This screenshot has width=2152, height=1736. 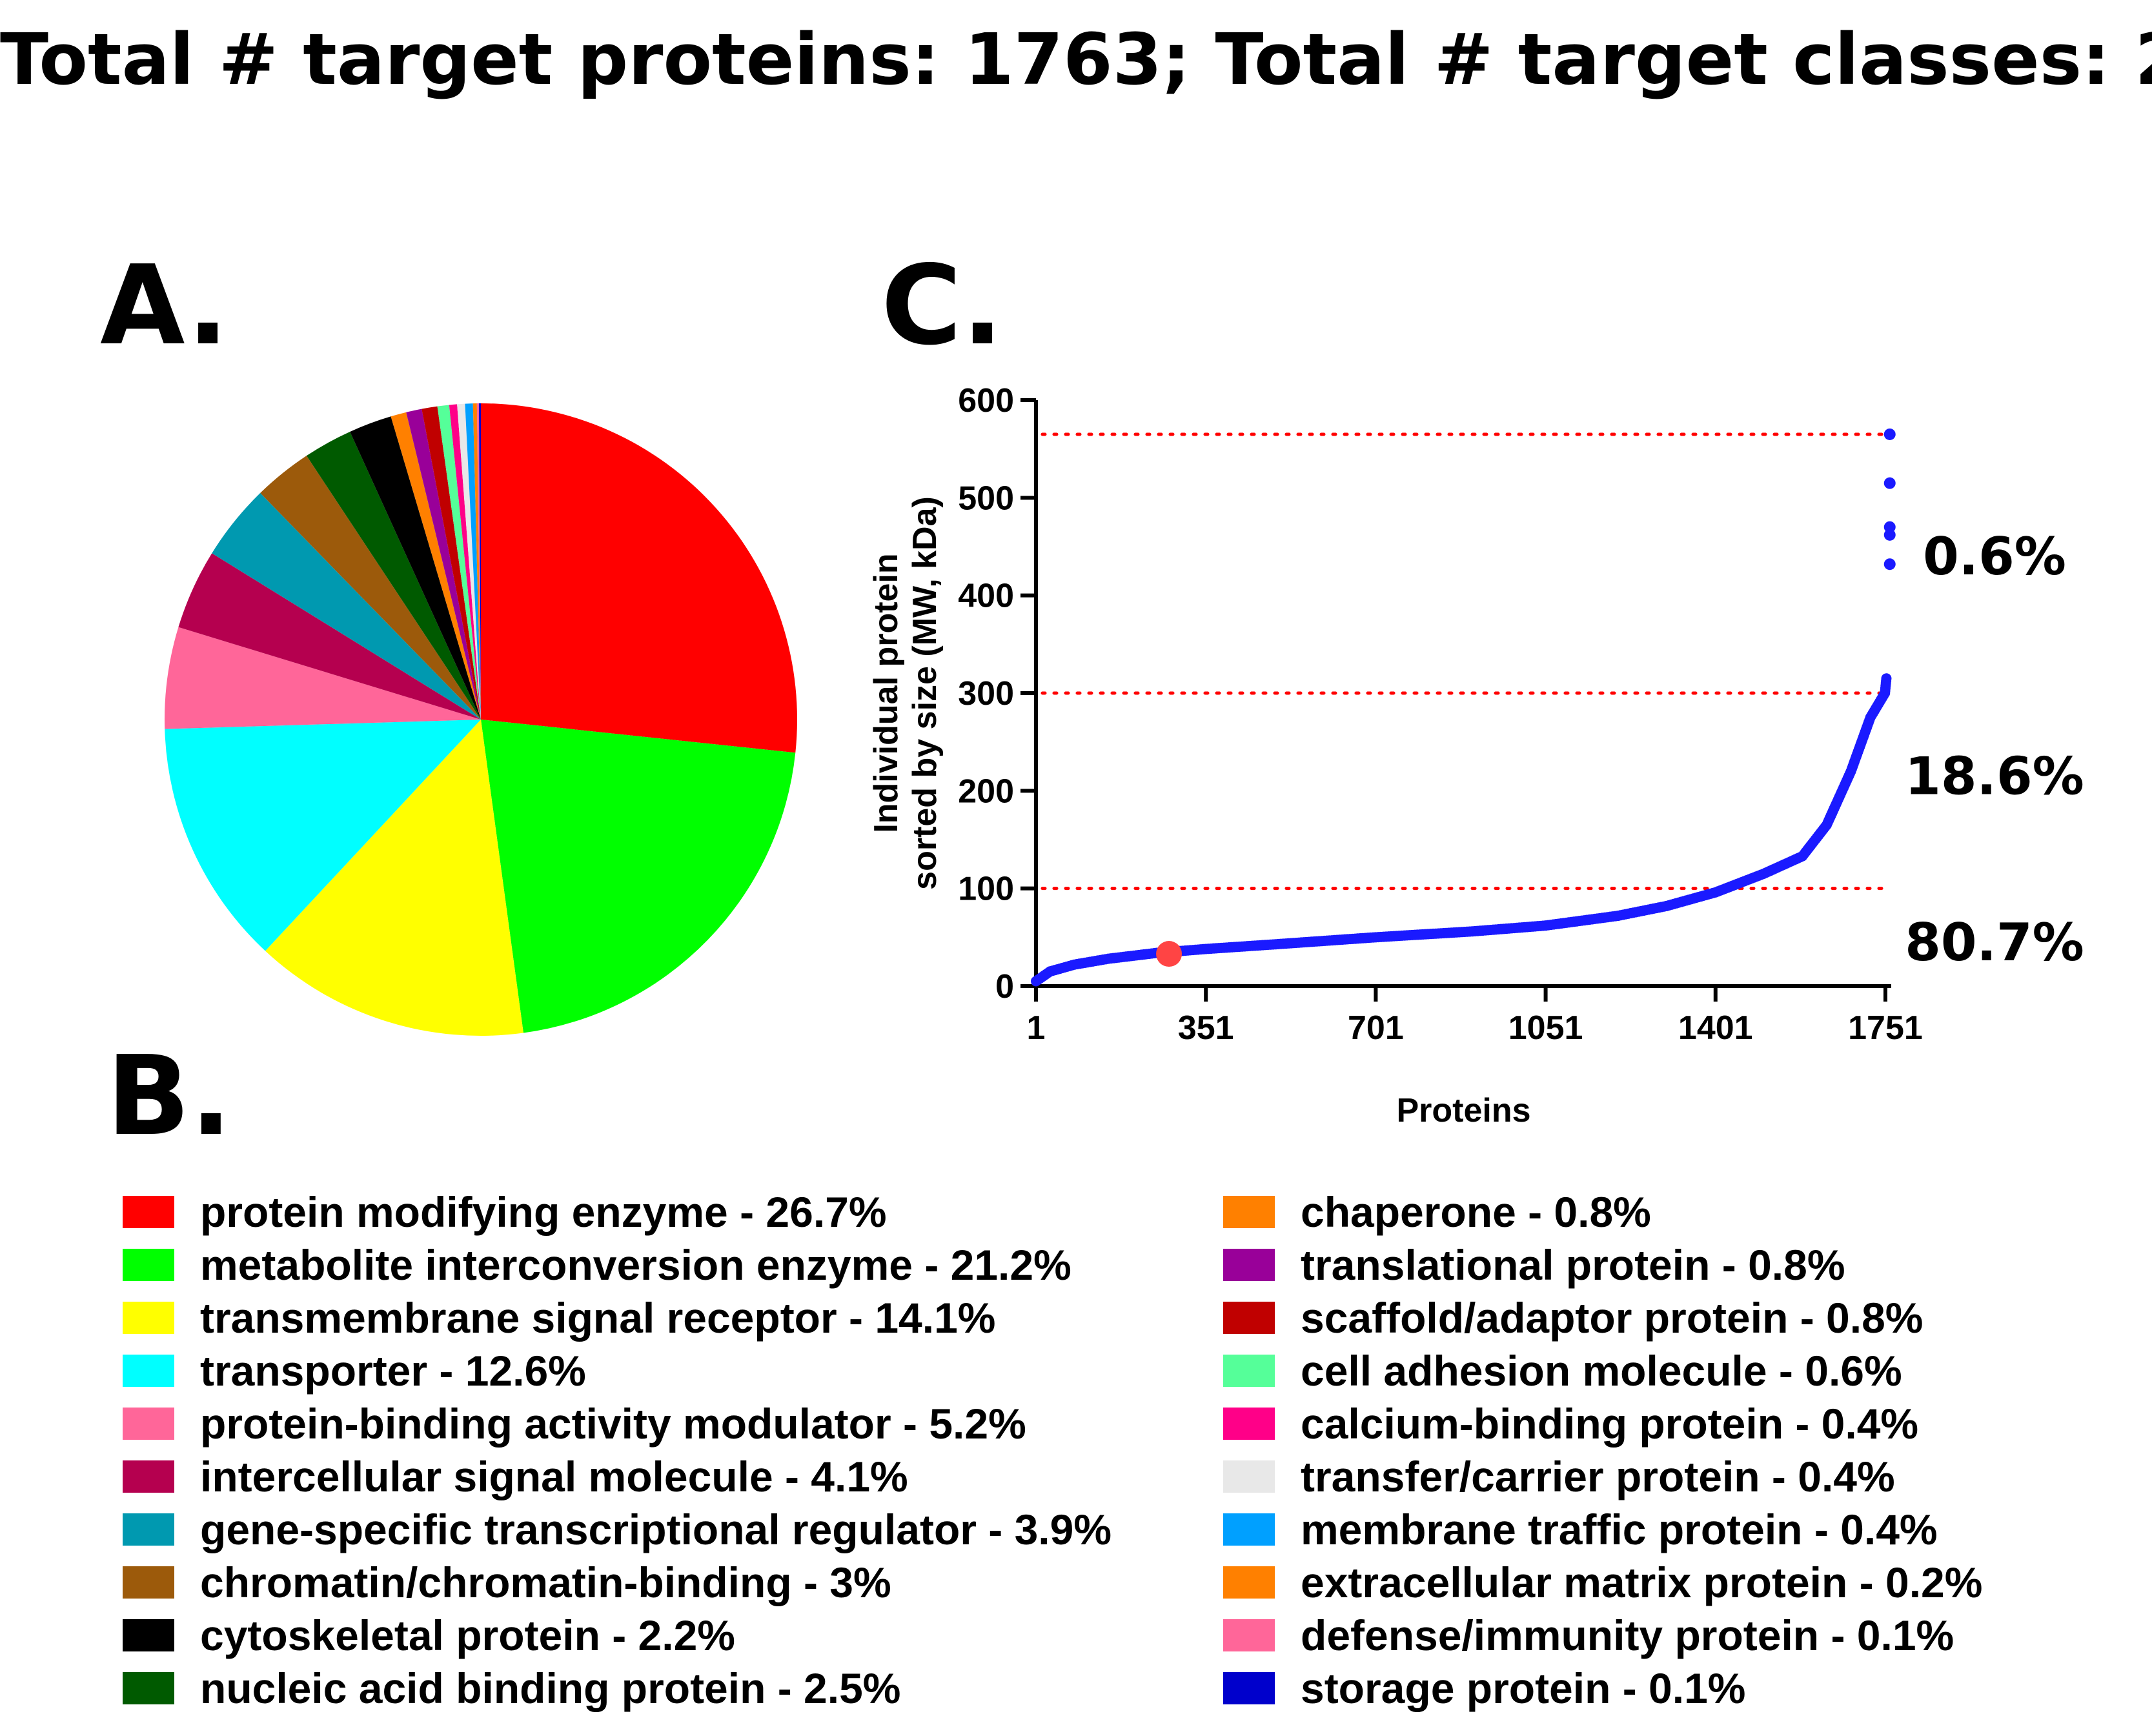 I want to click on percent-annotation: 80.7%, so click(x=1994, y=943).